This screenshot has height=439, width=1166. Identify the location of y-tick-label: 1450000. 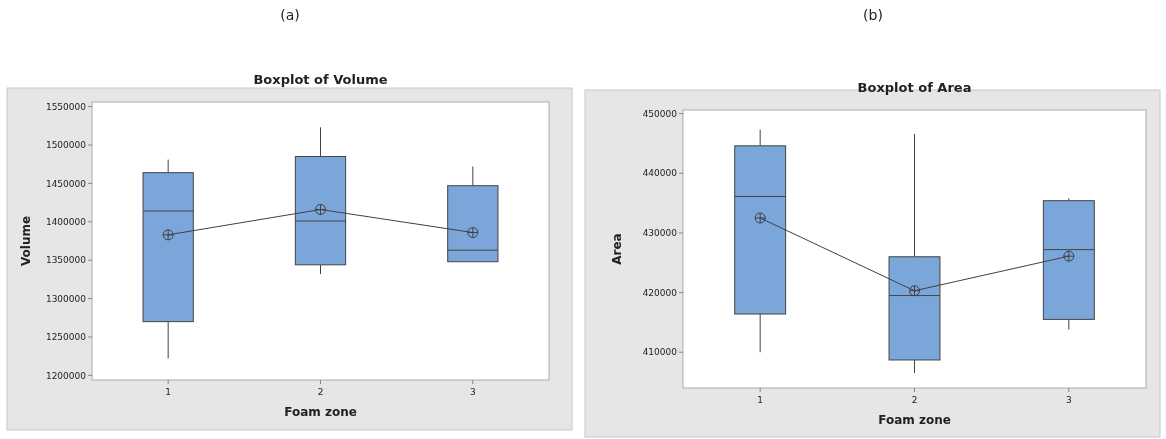
(66, 183).